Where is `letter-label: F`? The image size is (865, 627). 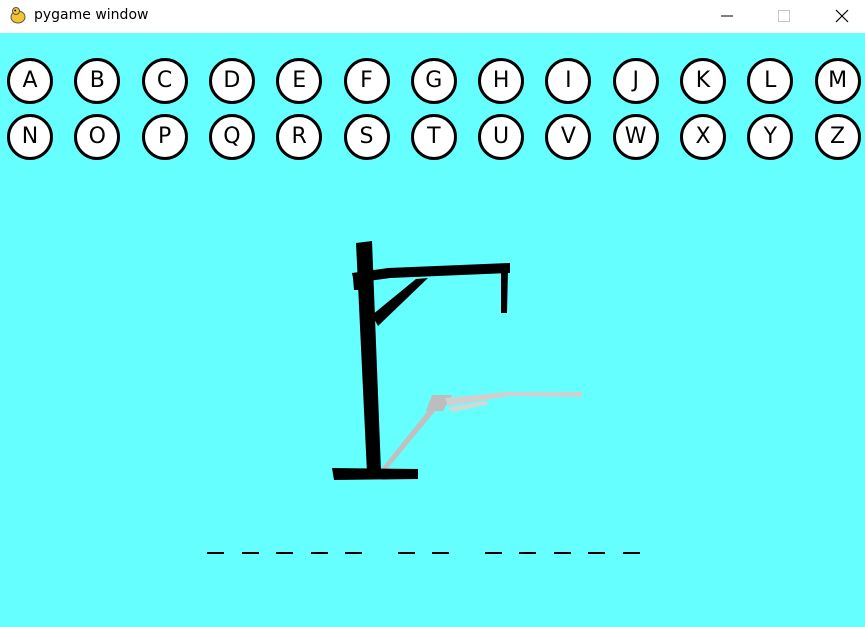 letter-label: F is located at coordinates (366, 80).